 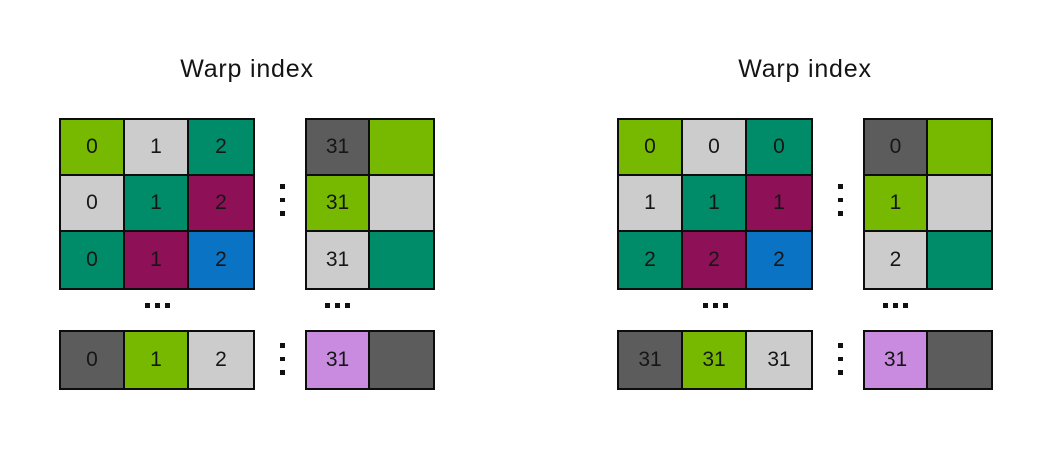 I want to click on last-column-strip: 31 31 31, so click(x=370, y=204).